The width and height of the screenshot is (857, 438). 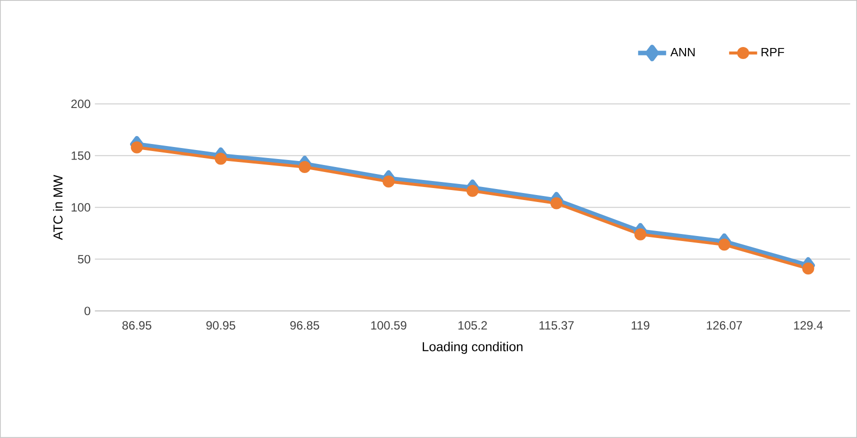 What do you see at coordinates (84, 259) in the screenshot?
I see `y-tick-label: 50` at bounding box center [84, 259].